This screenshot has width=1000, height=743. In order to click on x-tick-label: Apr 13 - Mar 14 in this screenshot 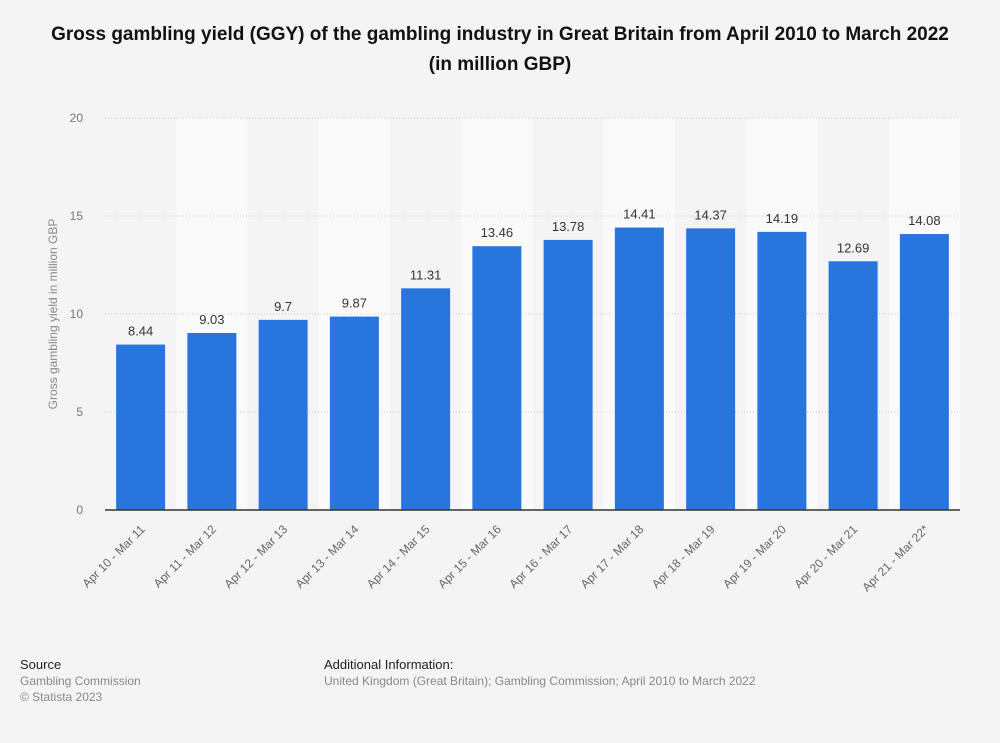, I will do `click(327, 556)`.